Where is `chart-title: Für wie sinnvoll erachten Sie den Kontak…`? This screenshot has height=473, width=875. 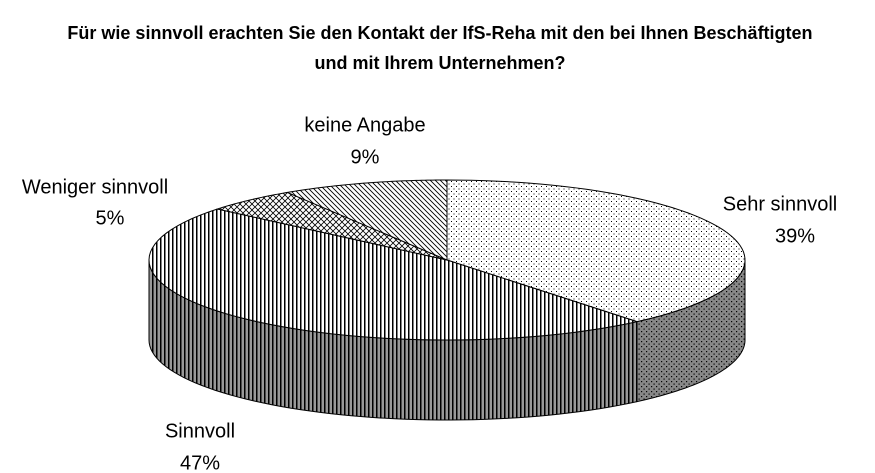 chart-title: Für wie sinnvoll erachten Sie den Kontak… is located at coordinates (440, 48).